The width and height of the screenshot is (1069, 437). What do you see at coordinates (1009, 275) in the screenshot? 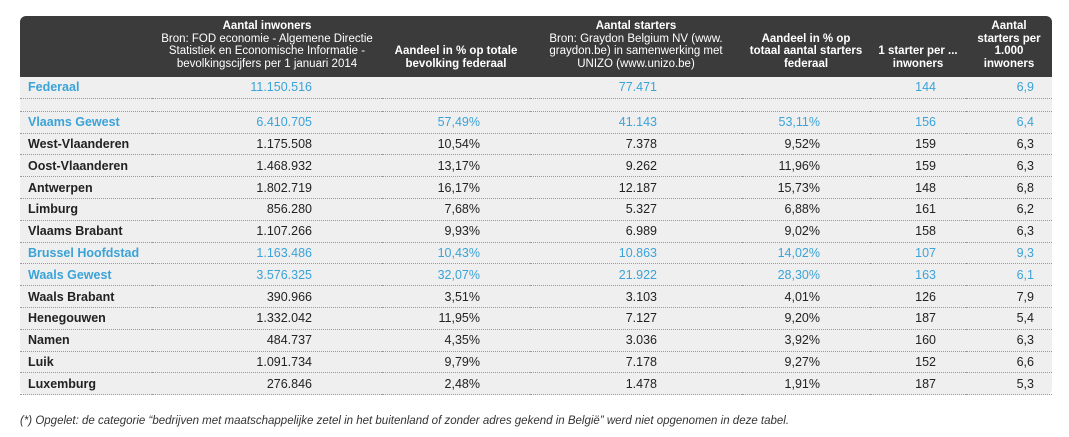
I see `row-per-1000: 6,1` at bounding box center [1009, 275].